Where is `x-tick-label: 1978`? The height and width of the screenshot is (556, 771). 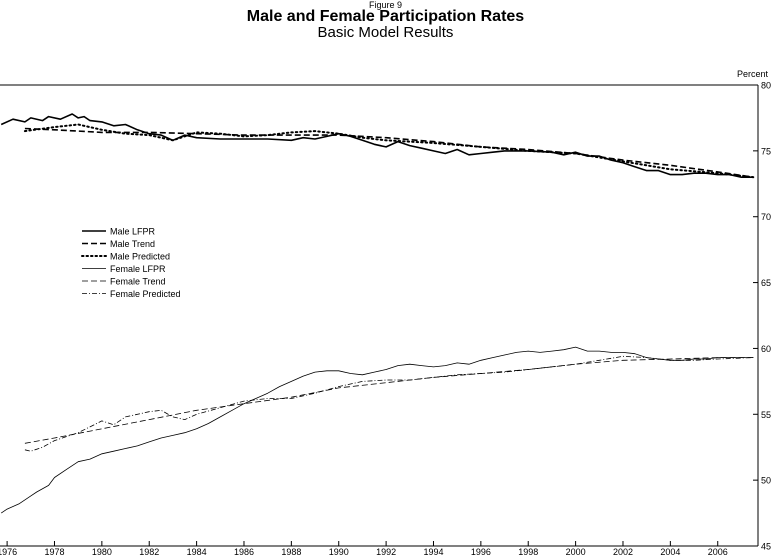
x-tick-label: 1978 is located at coordinates (54, 551).